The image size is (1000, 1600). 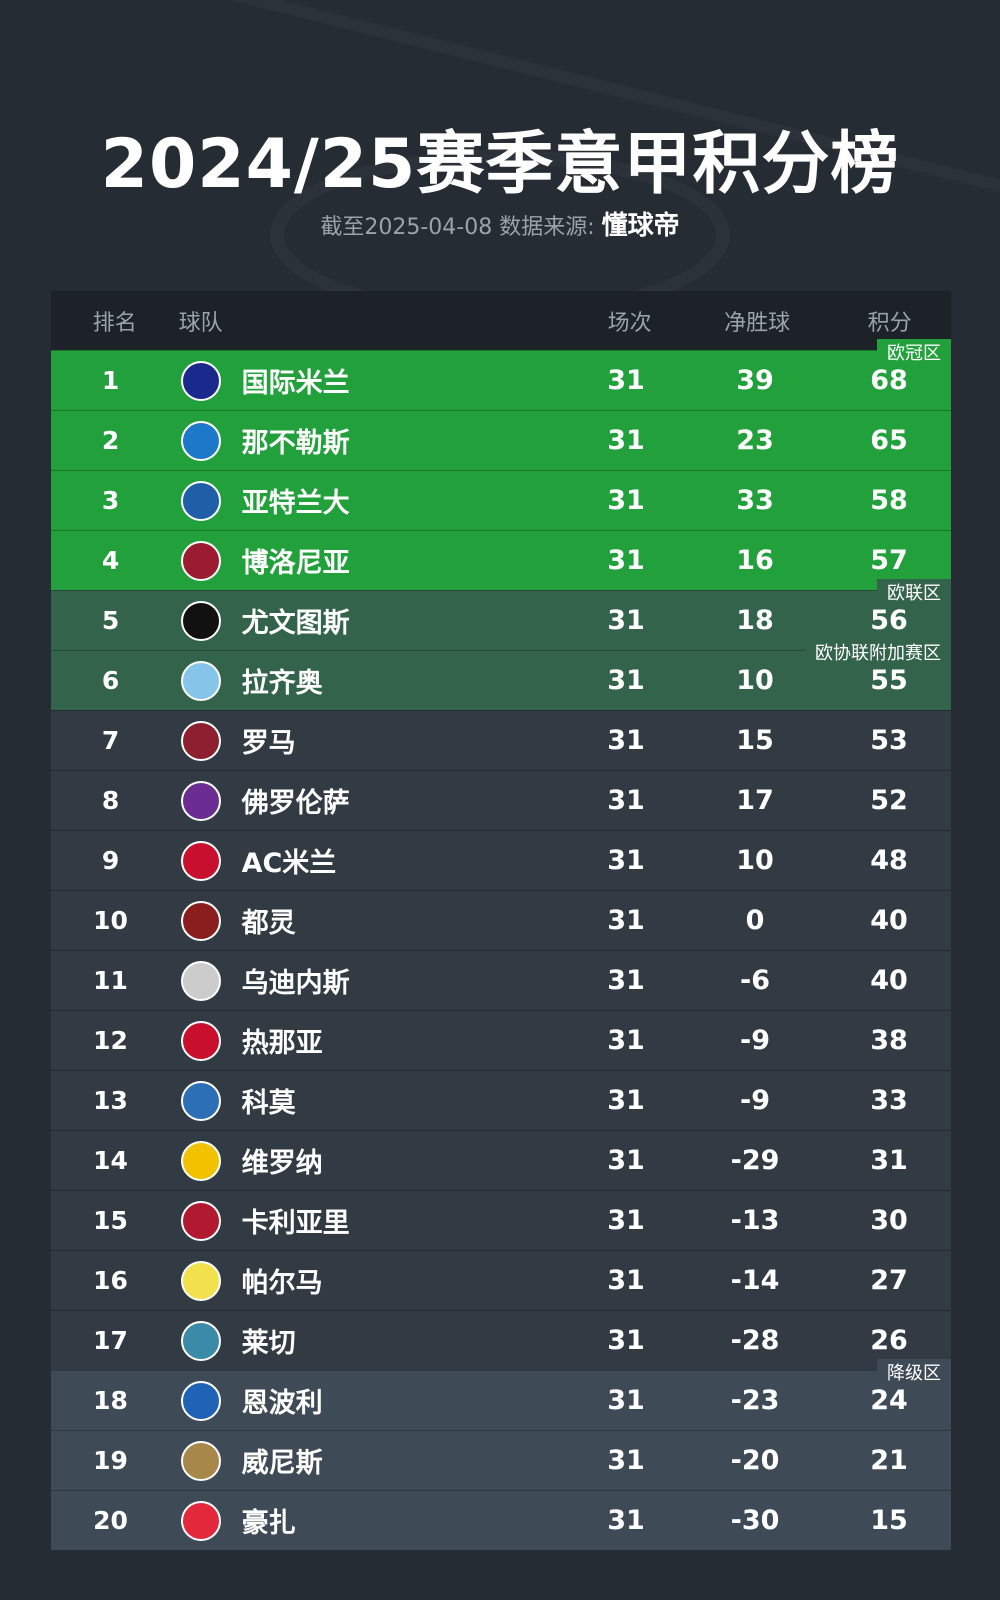 I want to click on team-name: 博洛尼亚, so click(x=295, y=563).